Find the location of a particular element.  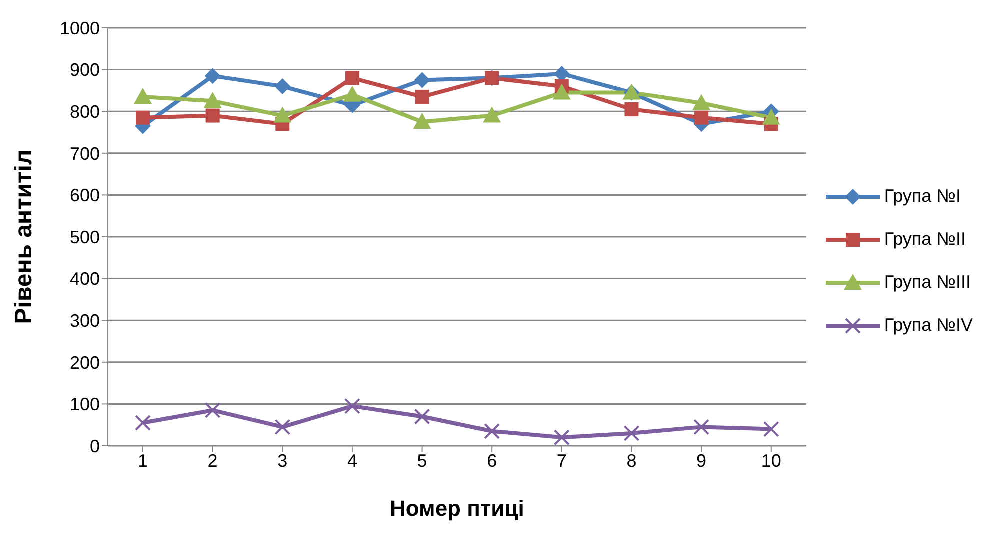

y-axis-title: Рівень антитіл is located at coordinates (24, 237).